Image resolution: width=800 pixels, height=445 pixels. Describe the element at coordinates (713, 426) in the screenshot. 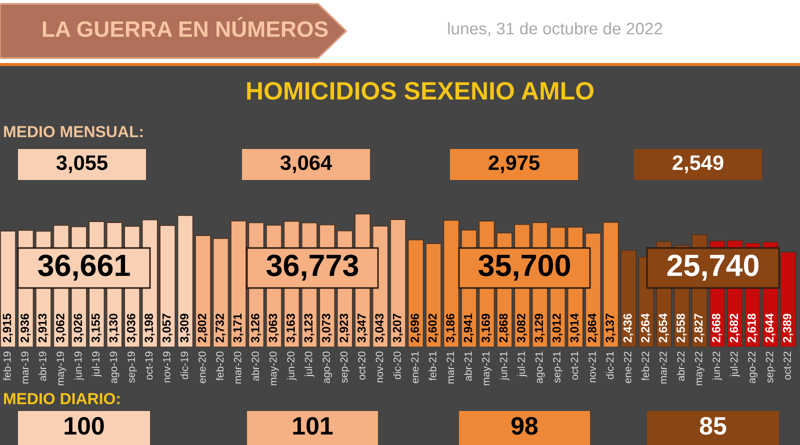

I see `text: 85` at that location.